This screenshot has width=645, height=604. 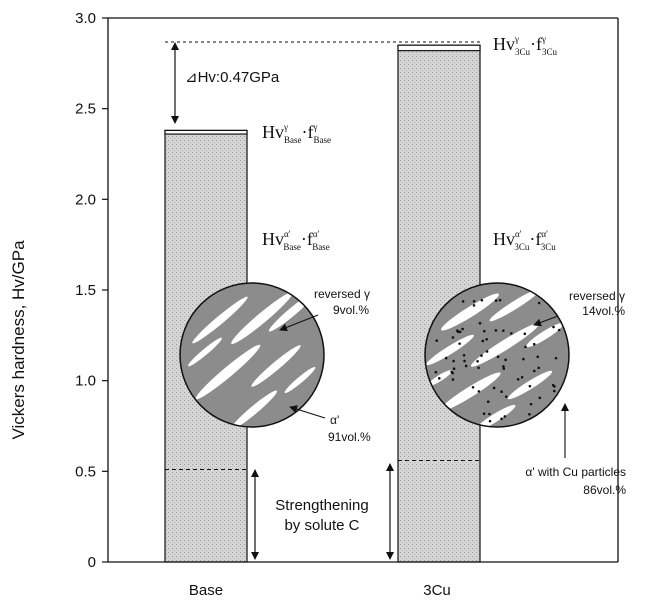 I want to click on y-tick-label: 1.0, so click(x=85, y=381).